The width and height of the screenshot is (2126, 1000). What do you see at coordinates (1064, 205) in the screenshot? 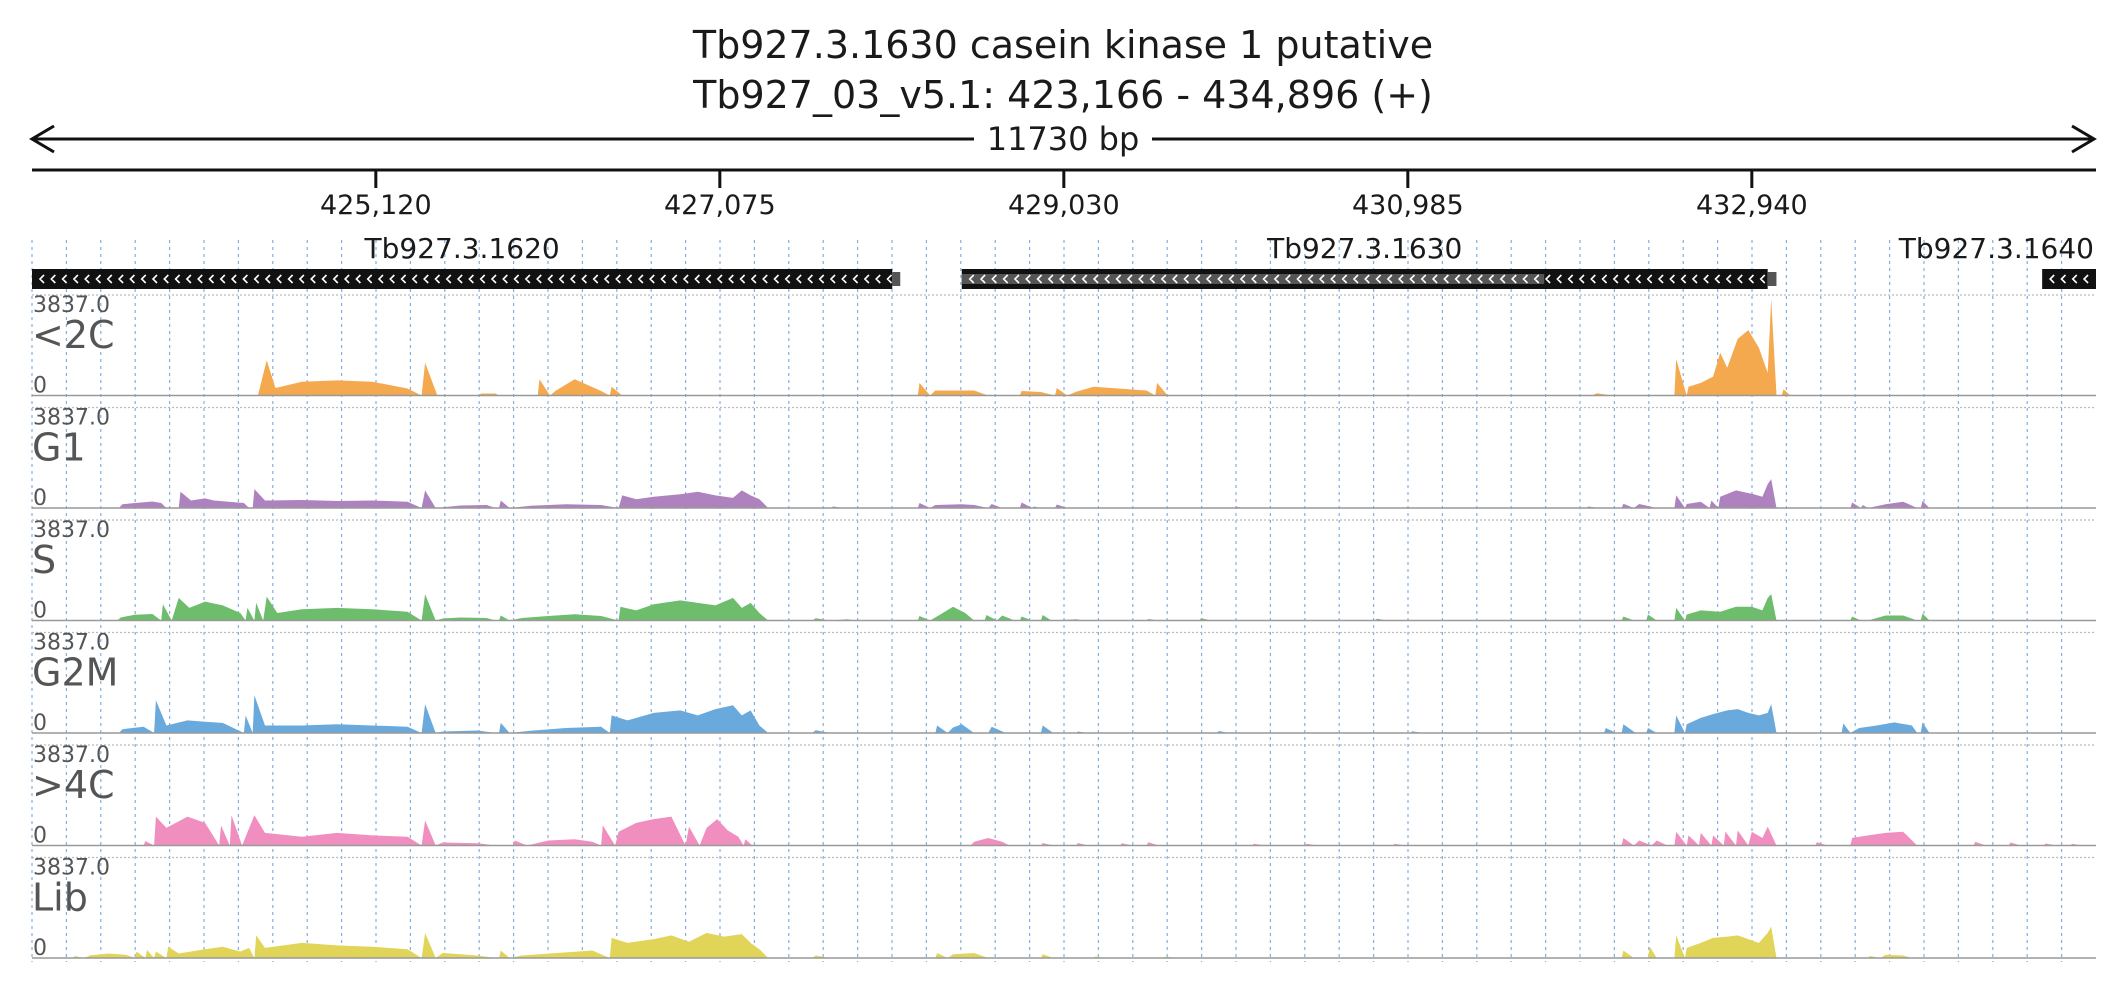
I see `axis-tick-label: 429,030` at bounding box center [1064, 205].